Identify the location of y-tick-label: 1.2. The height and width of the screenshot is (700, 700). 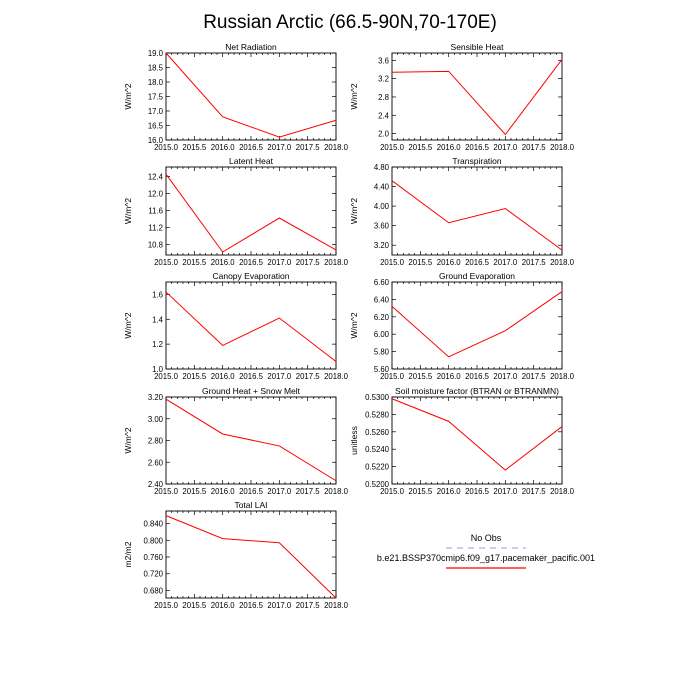
(157, 344).